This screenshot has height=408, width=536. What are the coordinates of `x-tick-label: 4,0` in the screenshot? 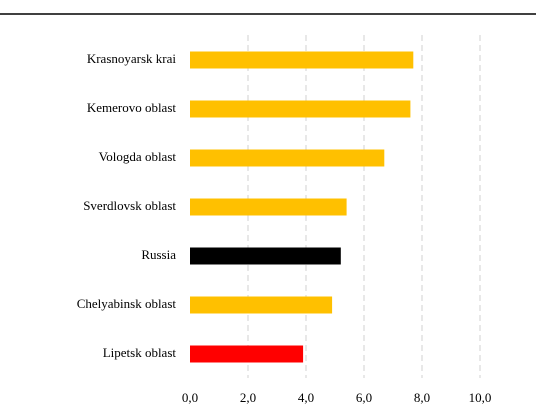 It's located at (306, 397).